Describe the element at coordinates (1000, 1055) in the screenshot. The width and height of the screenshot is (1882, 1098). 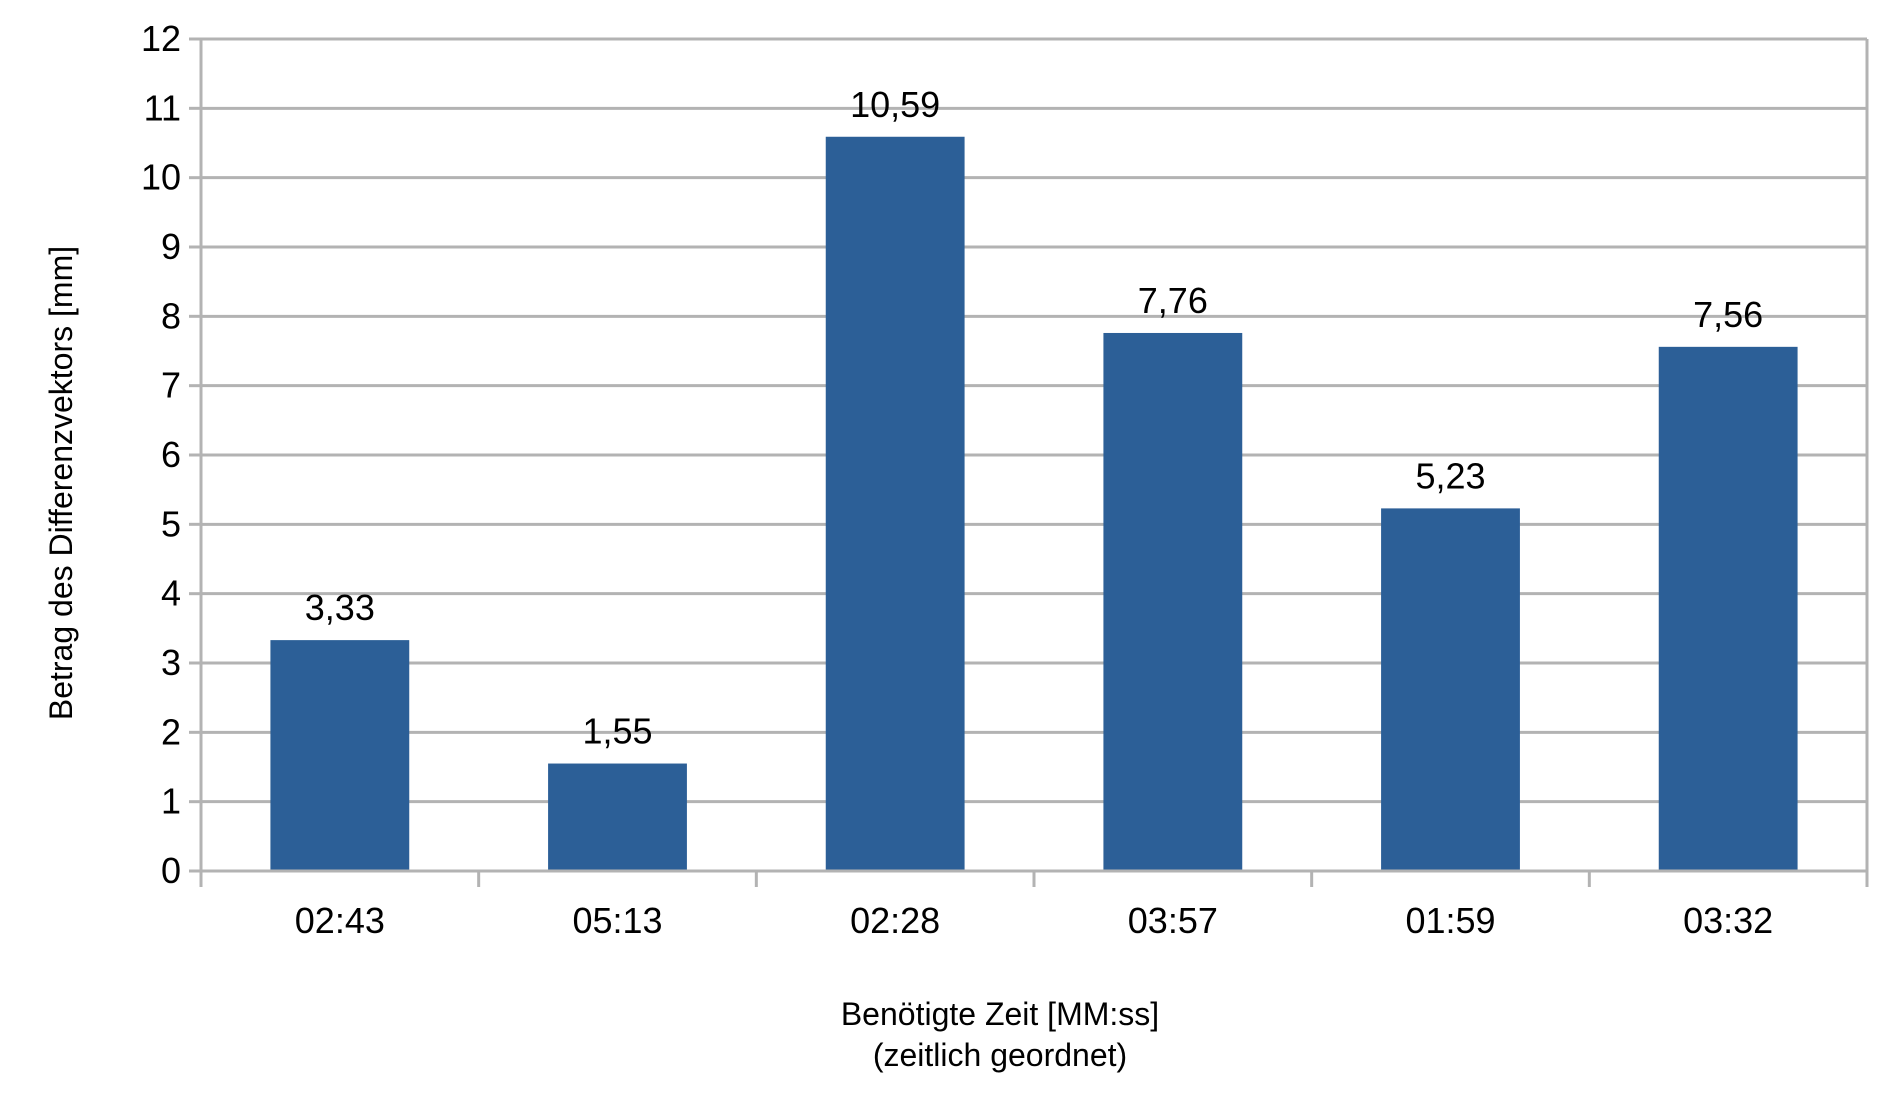
I see `x-axis-label-line2: (zeitlich geordnet)` at that location.